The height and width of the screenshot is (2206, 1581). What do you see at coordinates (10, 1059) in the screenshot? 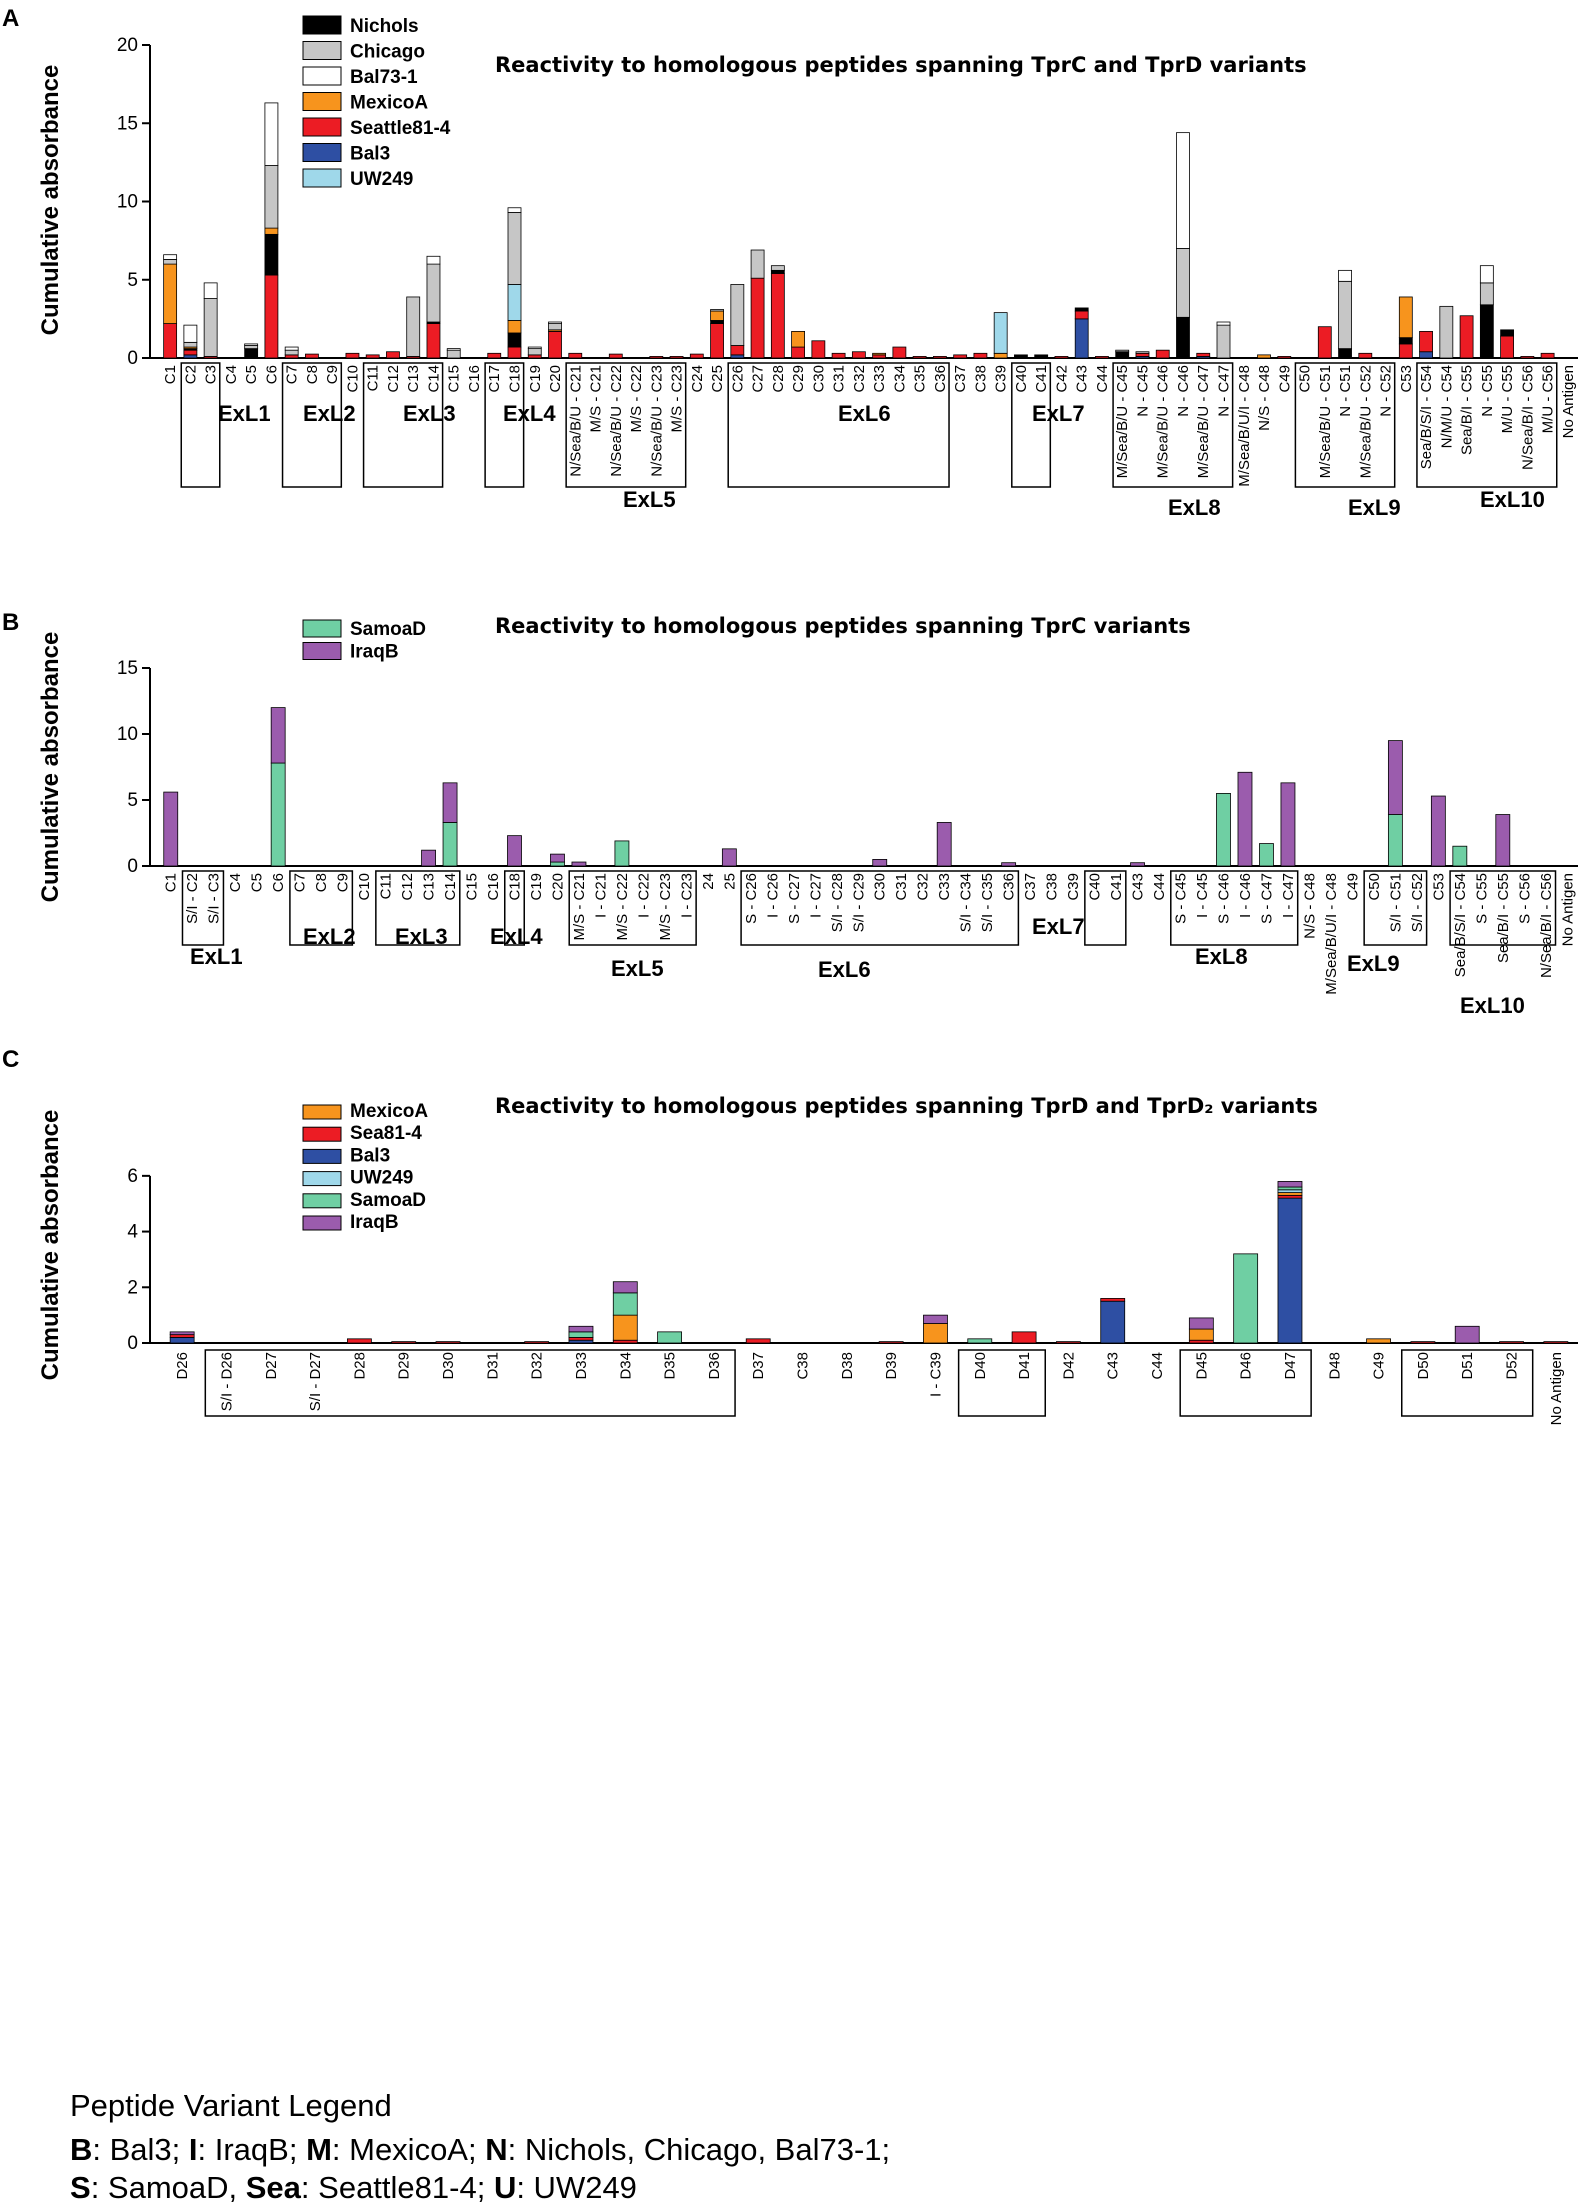
I see `panel-letter: C` at bounding box center [10, 1059].